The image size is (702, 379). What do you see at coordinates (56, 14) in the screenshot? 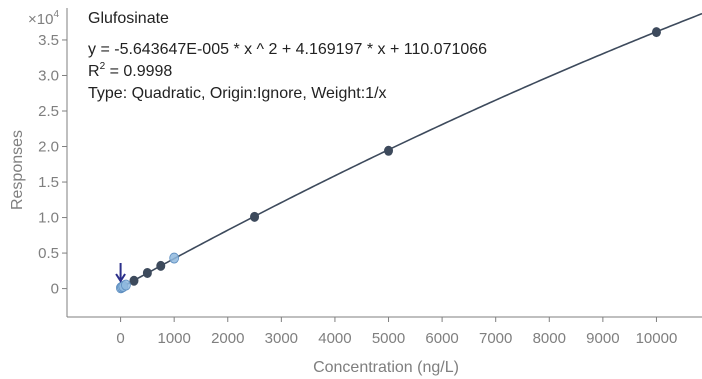
I see `y-multiplier-exponent: 4` at bounding box center [56, 14].